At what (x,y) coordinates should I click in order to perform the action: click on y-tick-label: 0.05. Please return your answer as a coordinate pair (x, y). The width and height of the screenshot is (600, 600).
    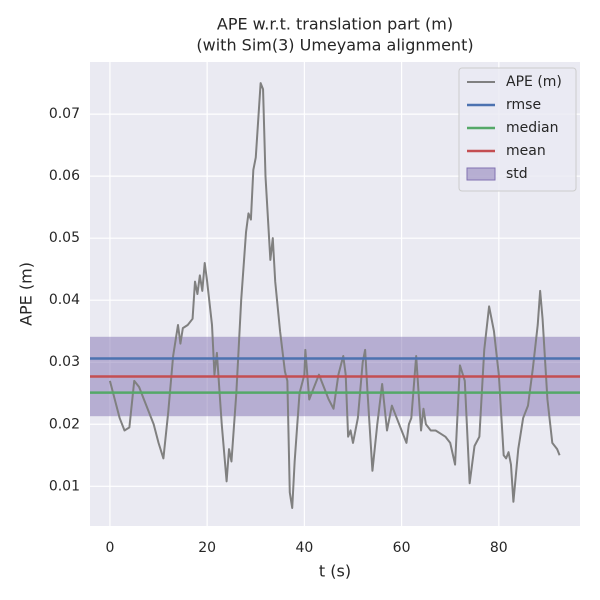
    Looking at the image, I should click on (64, 238).